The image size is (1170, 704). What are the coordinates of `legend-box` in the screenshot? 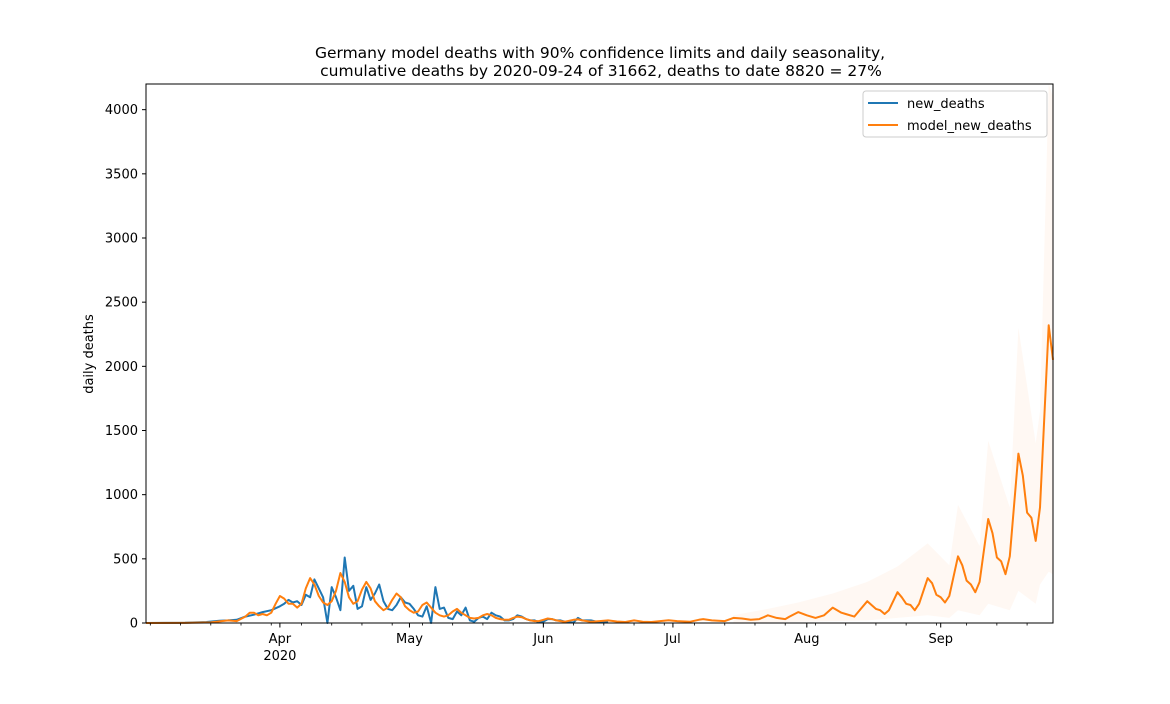 It's located at (955, 114).